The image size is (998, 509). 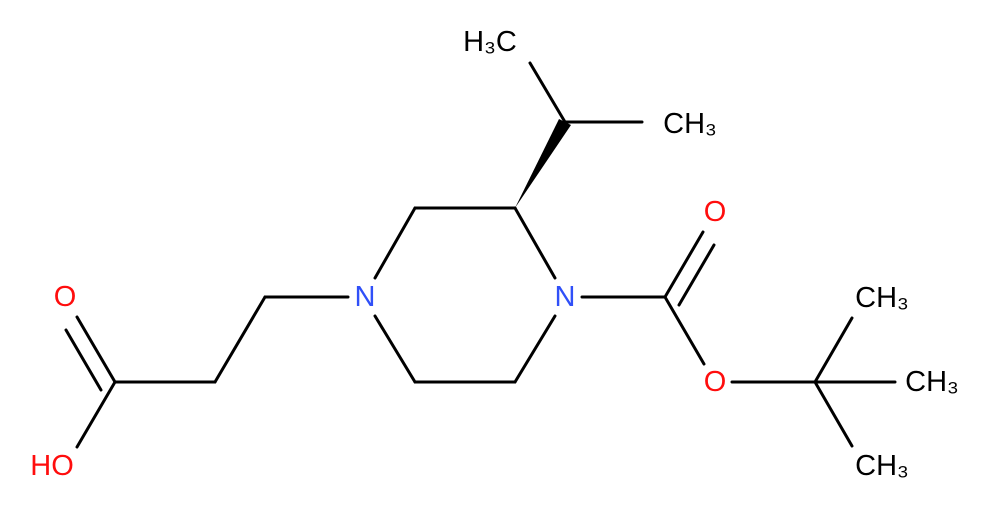 I want to click on wedge-bond, so click(x=543, y=163).